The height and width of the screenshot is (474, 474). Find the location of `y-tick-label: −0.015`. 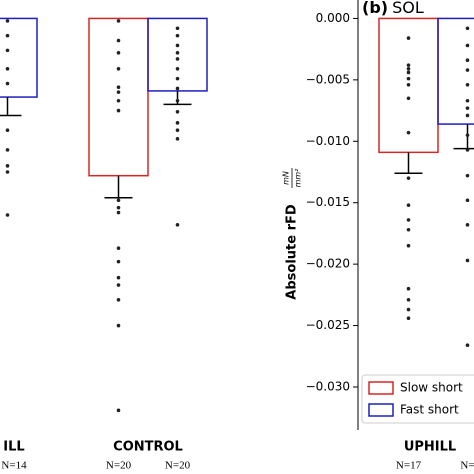

y-tick-label: −0.015 is located at coordinates (328, 202).